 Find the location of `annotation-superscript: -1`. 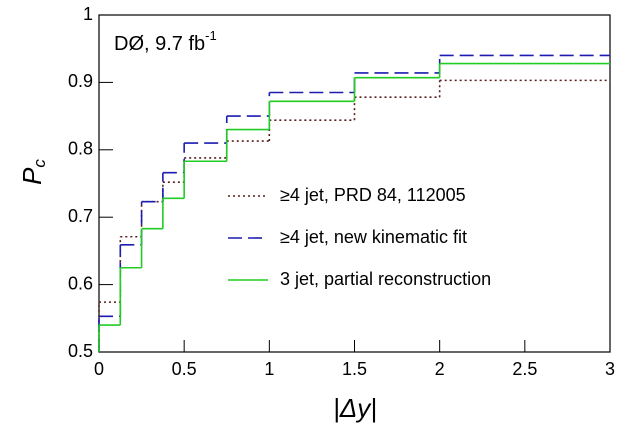

annotation-superscript: -1 is located at coordinates (211, 35).